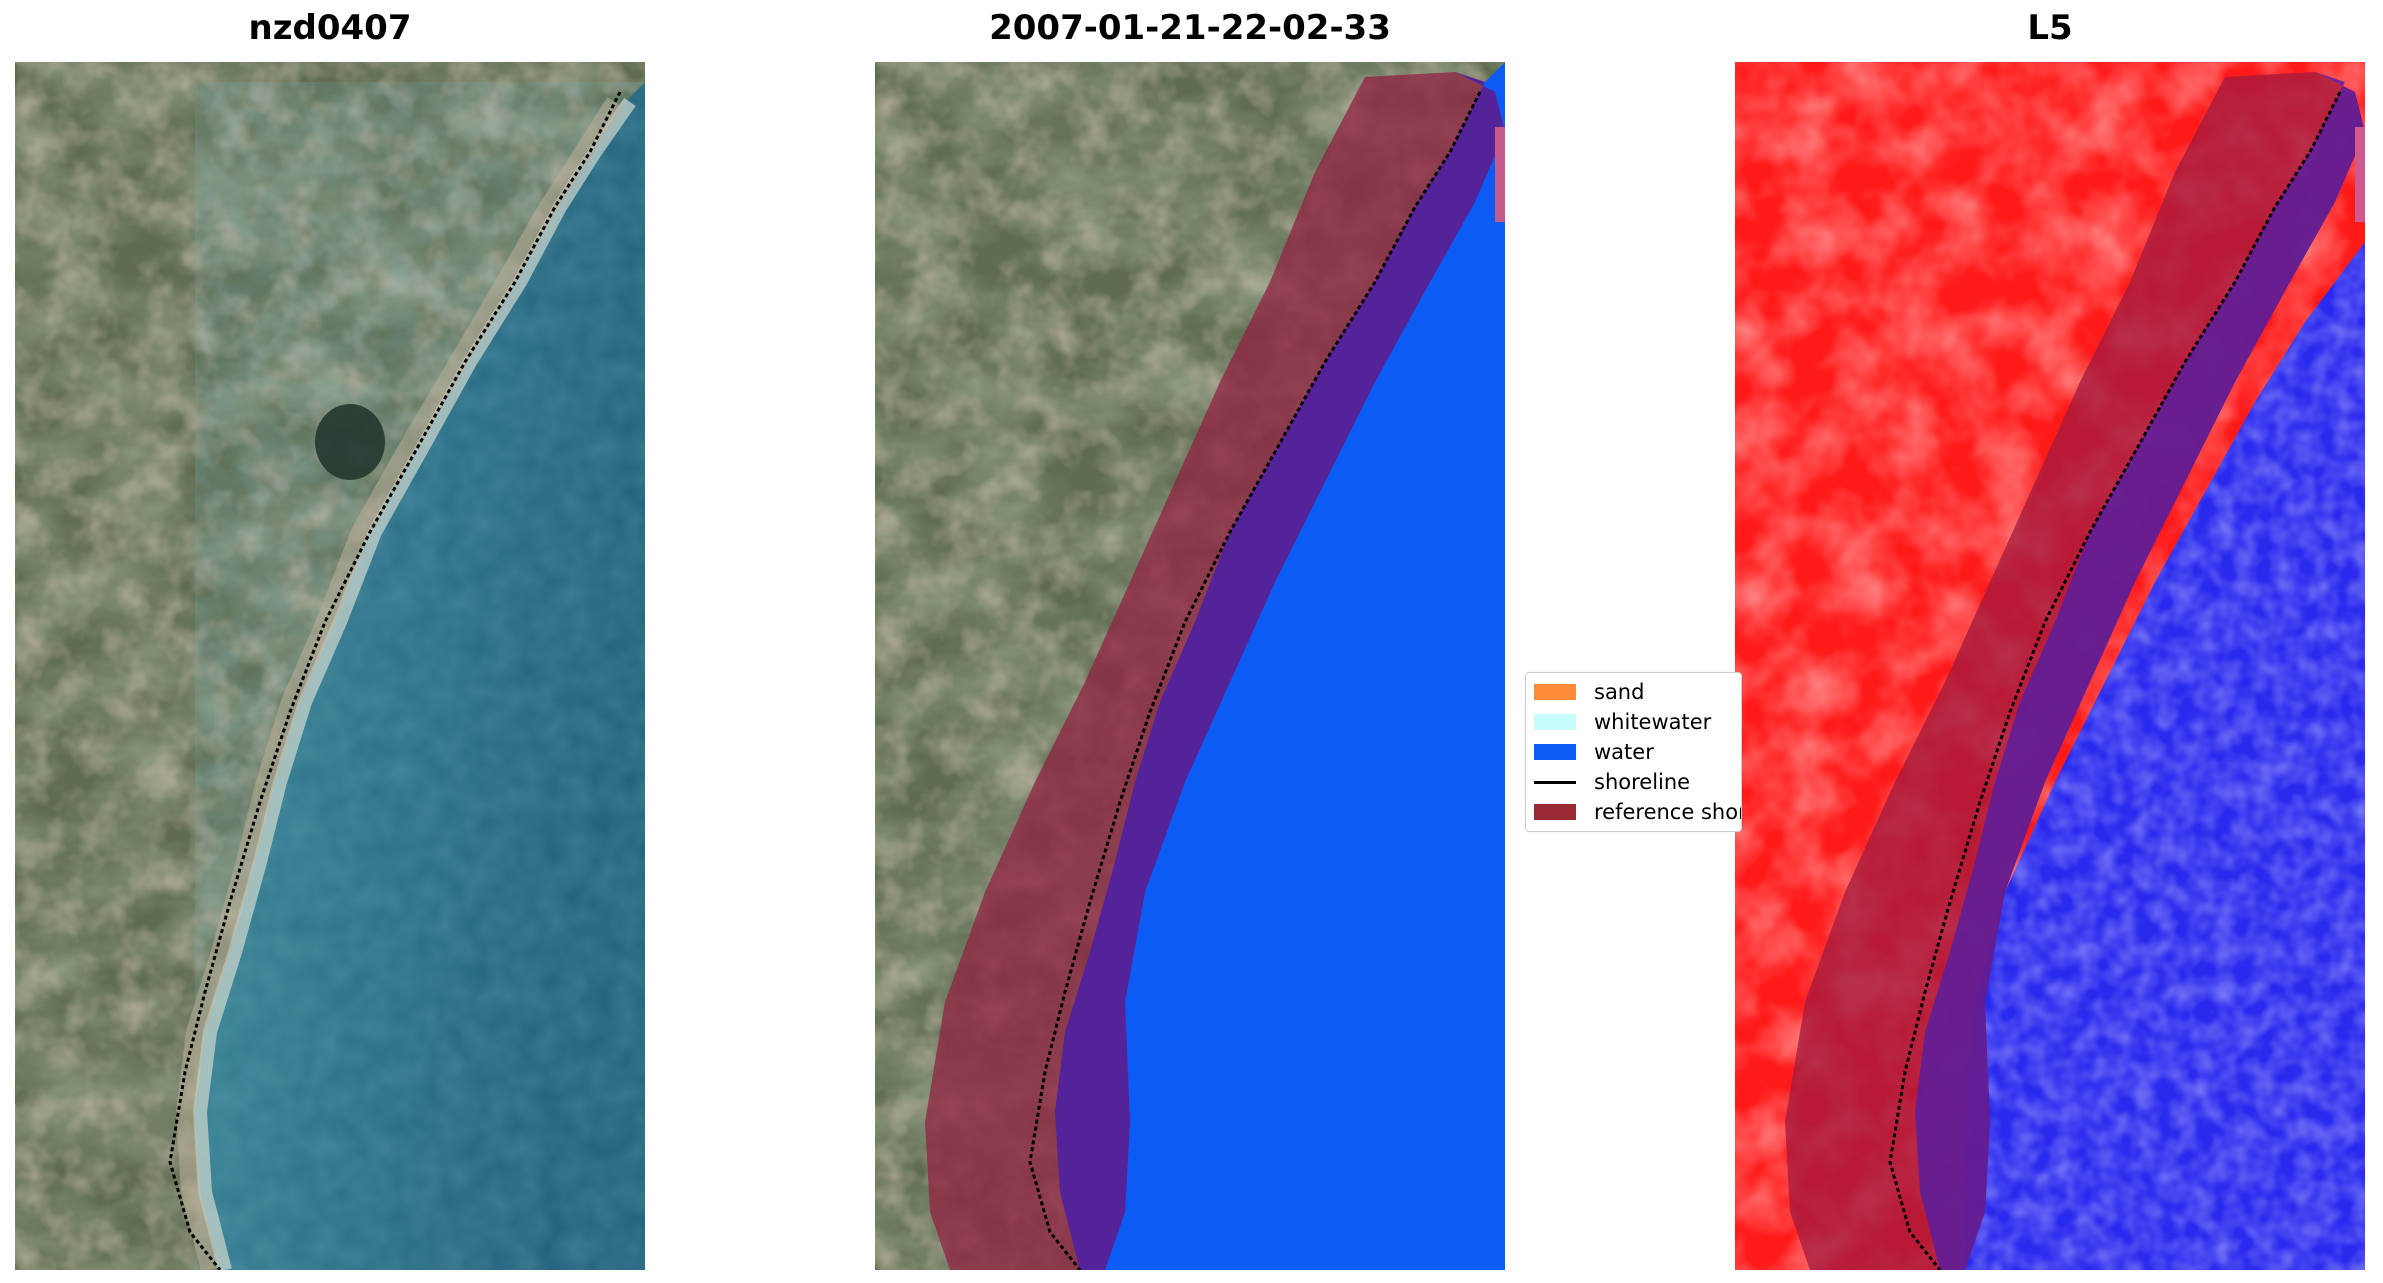  I want to click on legend-label: water, so click(1624, 752).